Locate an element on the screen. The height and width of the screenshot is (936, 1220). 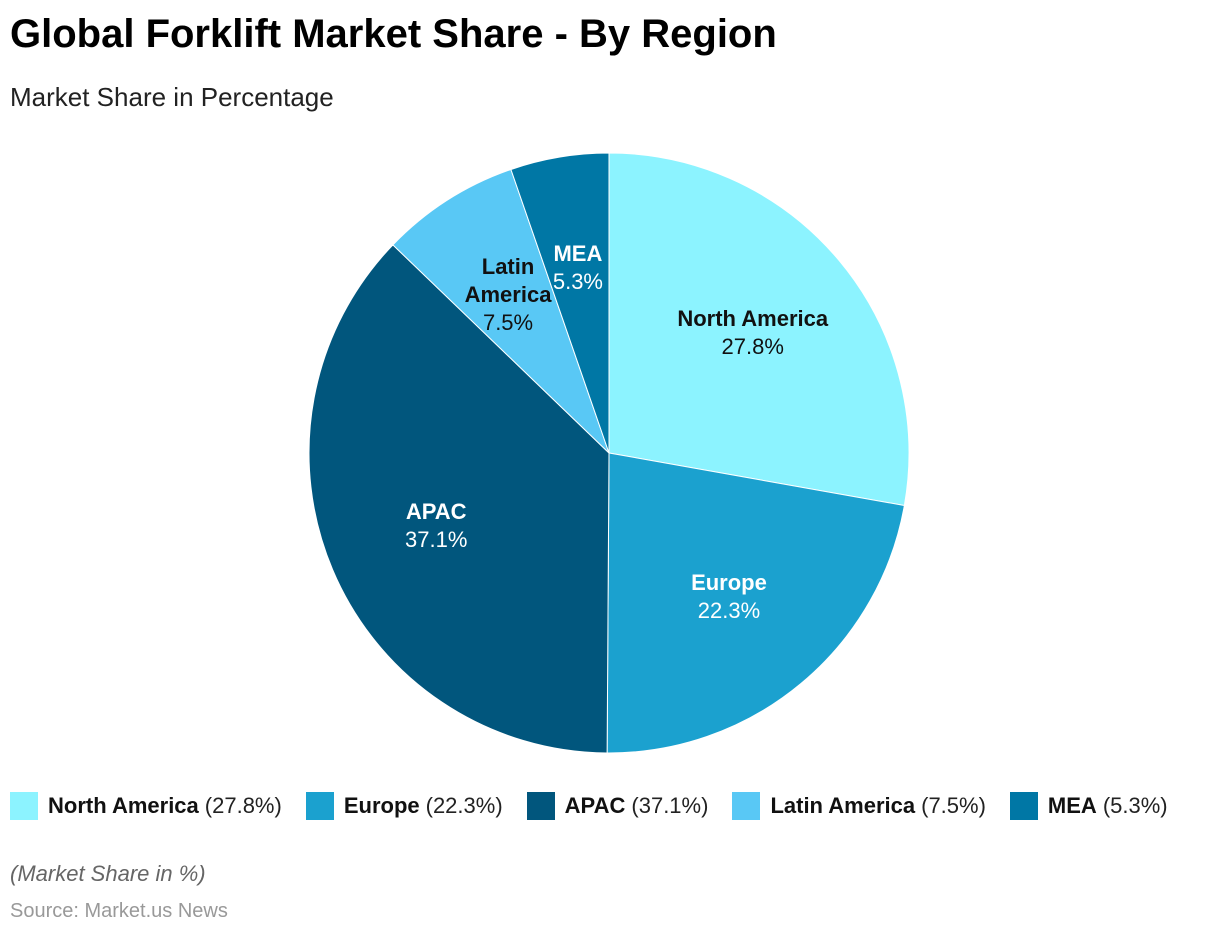
slice-label: North America 27.8% is located at coordinates (752, 333).